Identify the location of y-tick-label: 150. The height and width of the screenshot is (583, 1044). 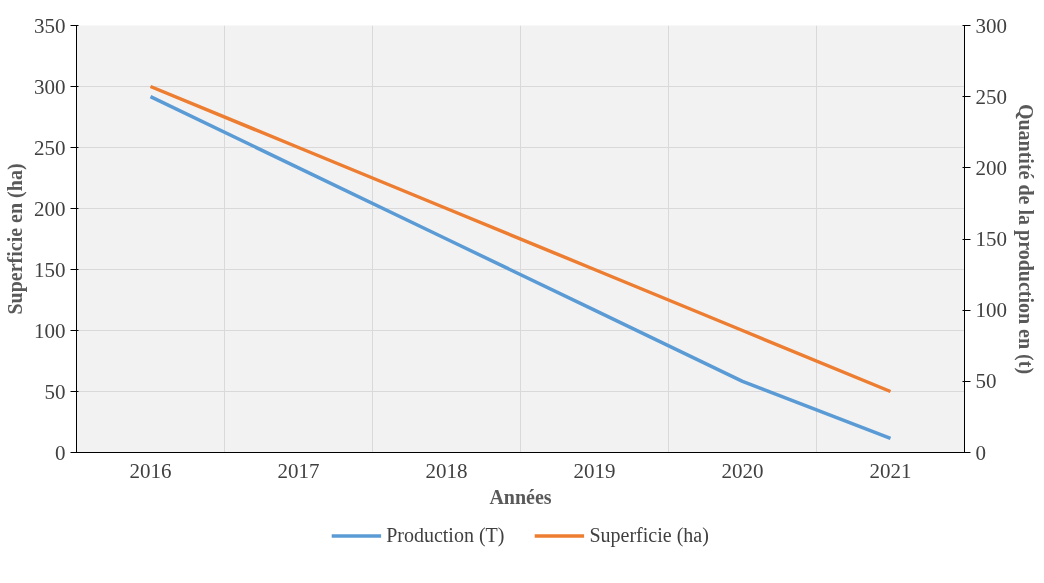
(50, 269).